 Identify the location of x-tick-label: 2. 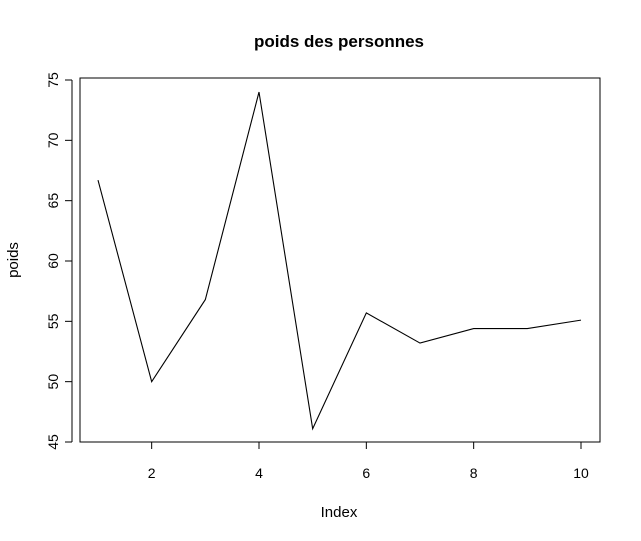
(152, 473).